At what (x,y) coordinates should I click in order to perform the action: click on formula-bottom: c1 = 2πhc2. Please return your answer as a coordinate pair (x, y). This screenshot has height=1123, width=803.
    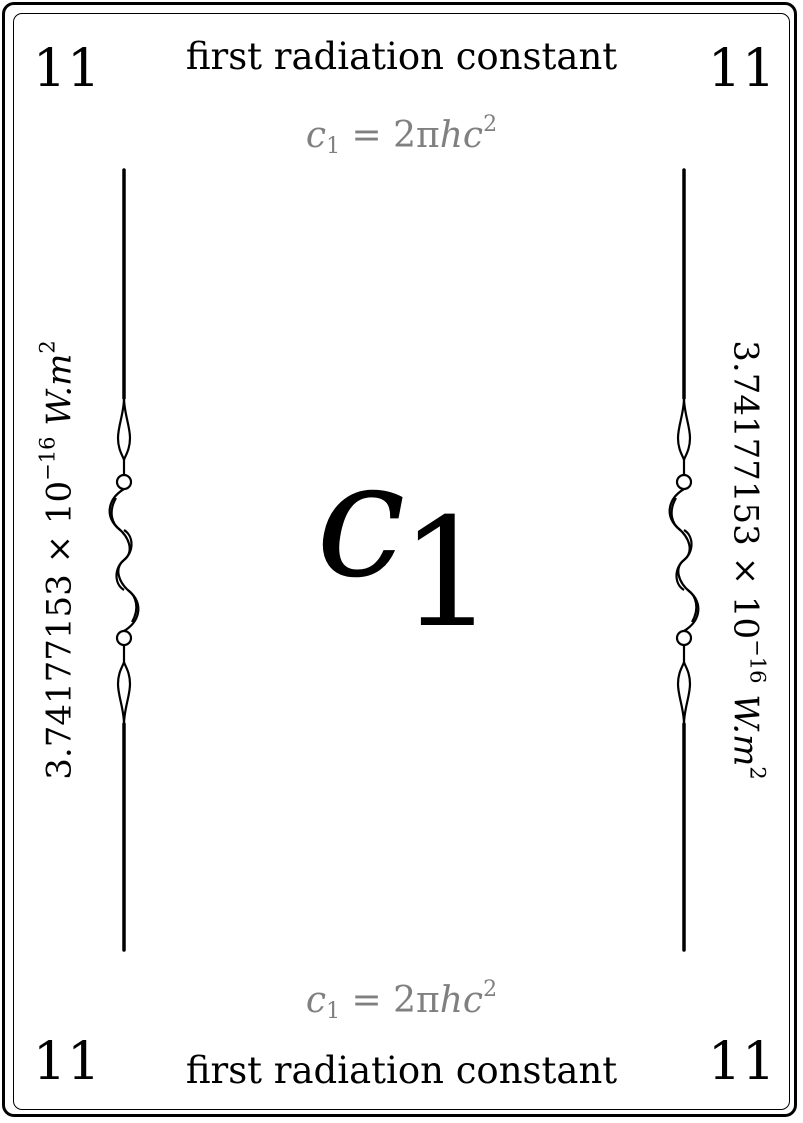
    Looking at the image, I should click on (401, 1001).